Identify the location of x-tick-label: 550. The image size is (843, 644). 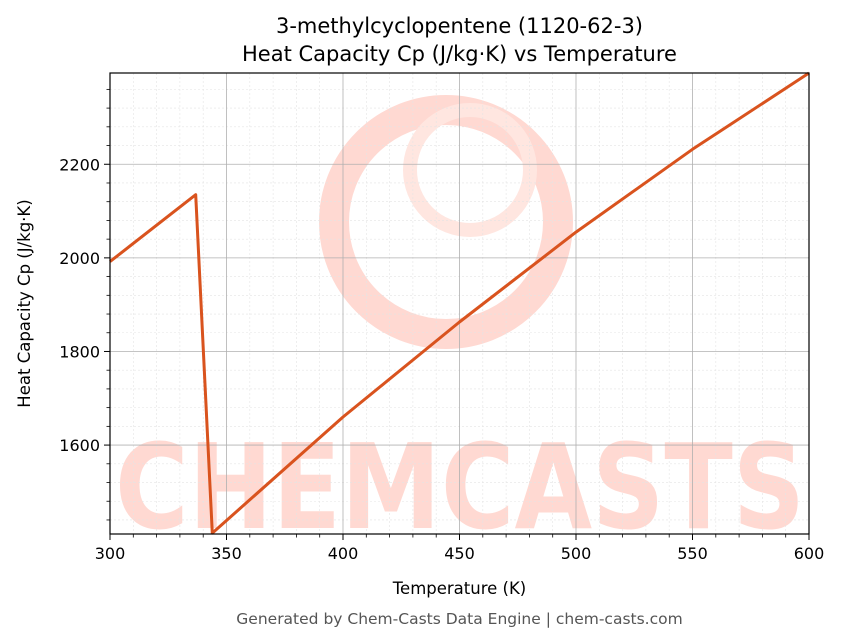
(692, 553).